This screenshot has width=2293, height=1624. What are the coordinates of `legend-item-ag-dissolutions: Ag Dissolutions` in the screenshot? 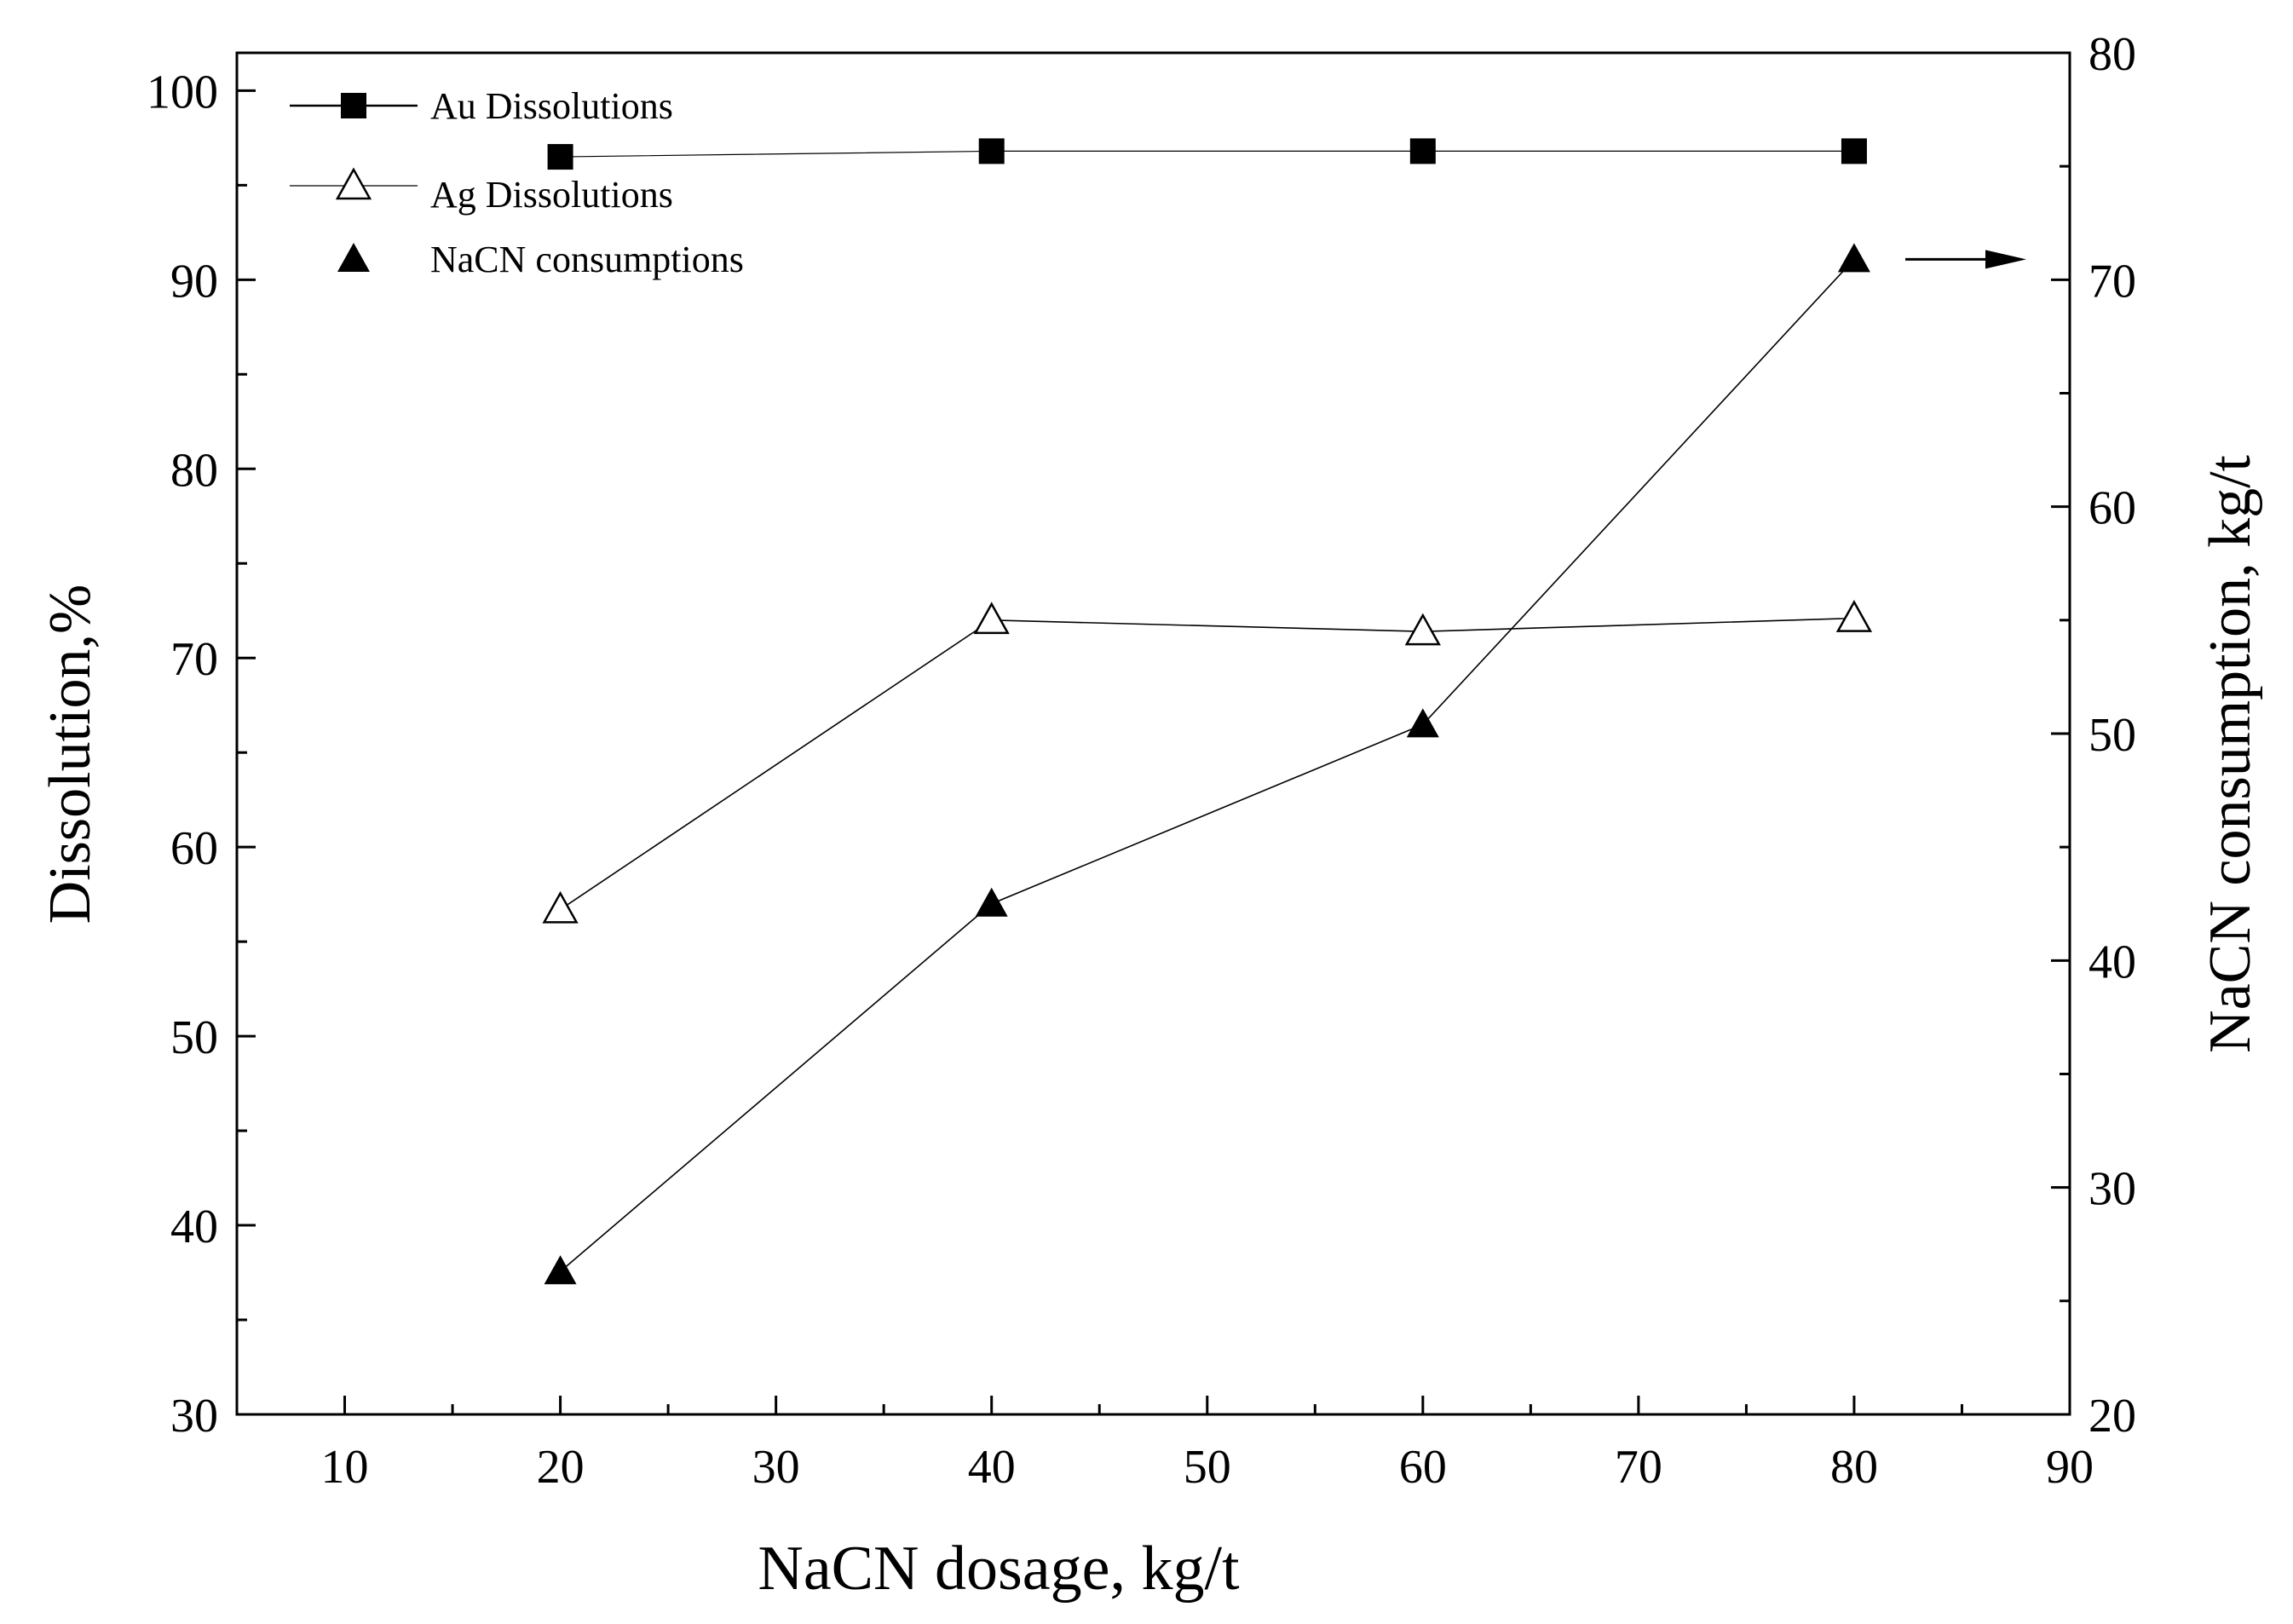 It's located at (481, 191).